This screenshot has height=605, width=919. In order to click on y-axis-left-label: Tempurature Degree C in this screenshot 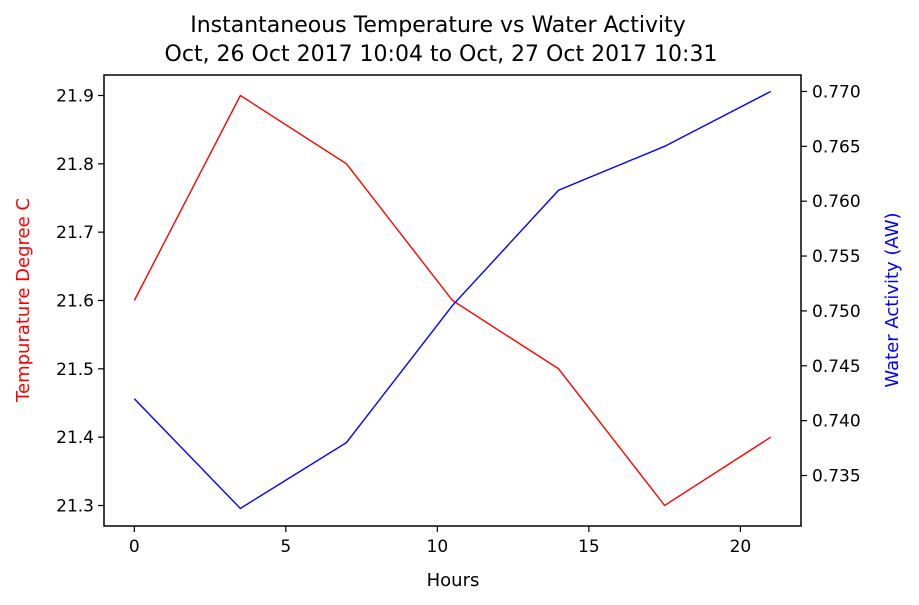, I will do `click(23, 300)`.